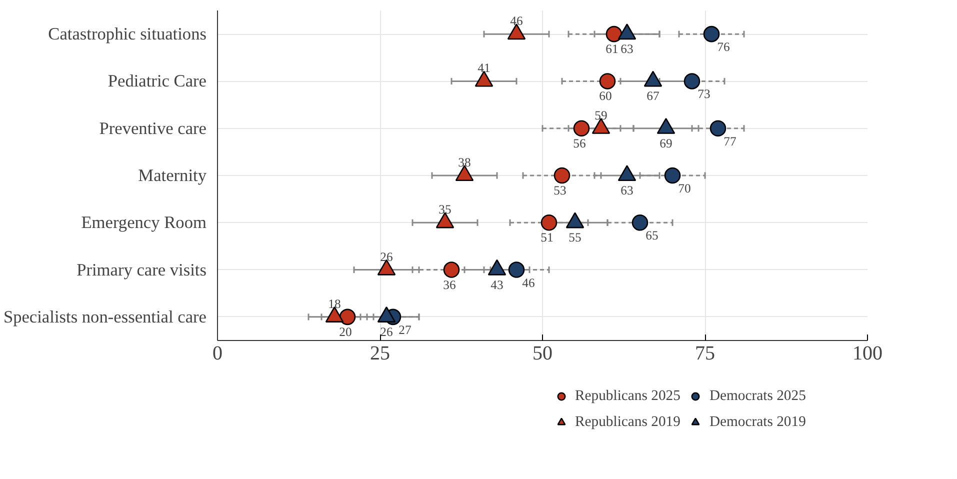 The height and width of the screenshot is (479, 957). What do you see at coordinates (141, 270) in the screenshot?
I see `y-tick-label: Primary care visits` at bounding box center [141, 270].